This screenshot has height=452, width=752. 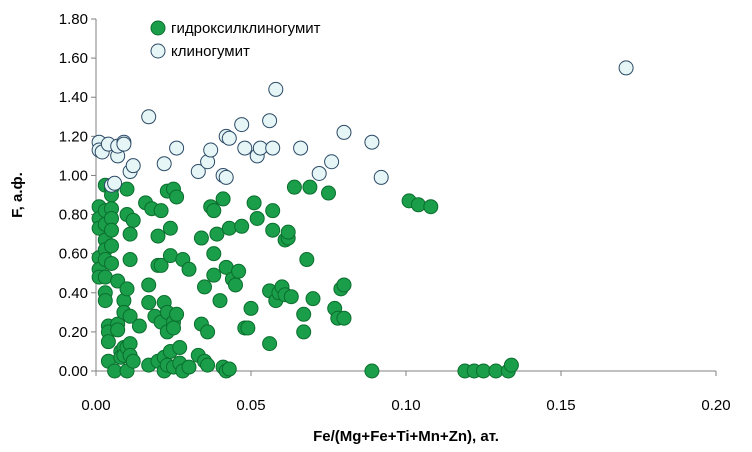 I want to click on y-tick-label: 1.20, so click(x=73, y=136).